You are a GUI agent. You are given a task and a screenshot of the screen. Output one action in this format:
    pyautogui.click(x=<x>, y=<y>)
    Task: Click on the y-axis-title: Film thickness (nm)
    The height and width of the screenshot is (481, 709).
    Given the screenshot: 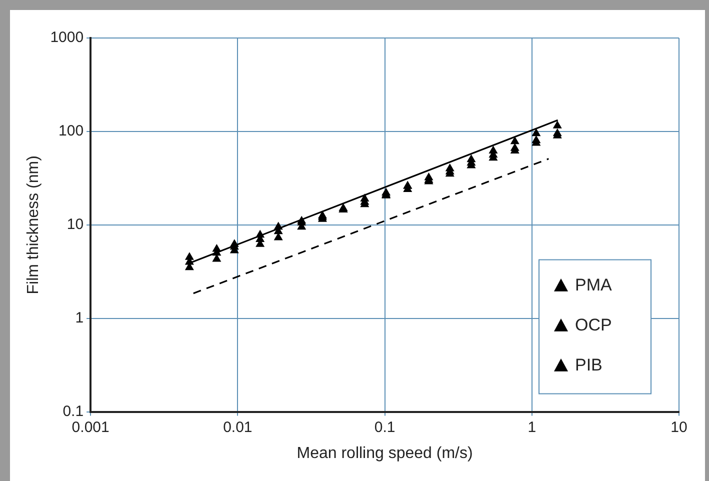 What is the action you would take?
    pyautogui.click(x=33, y=225)
    